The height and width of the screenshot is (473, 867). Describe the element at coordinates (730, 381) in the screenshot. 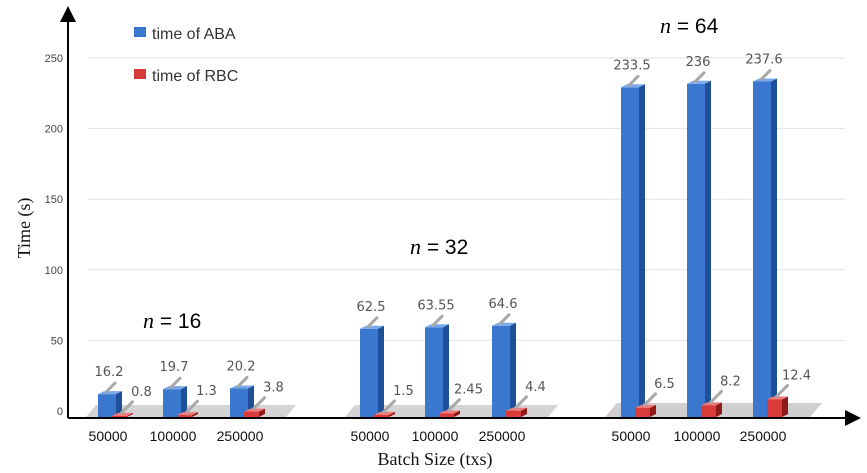

I see `data-label: 8.2` at that location.